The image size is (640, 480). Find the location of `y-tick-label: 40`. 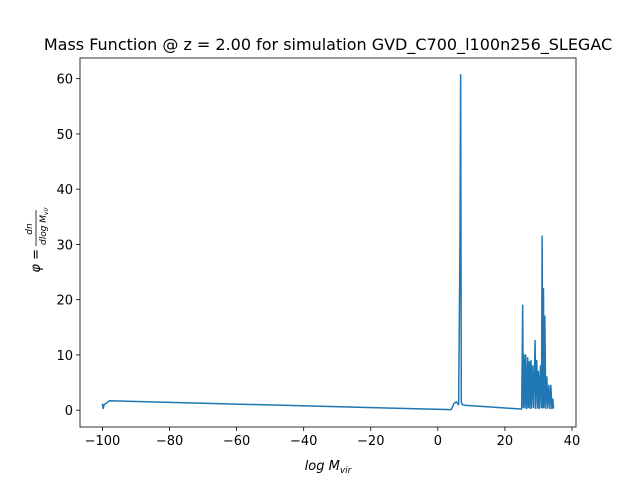

y-tick-label: 40 is located at coordinates (64, 190).